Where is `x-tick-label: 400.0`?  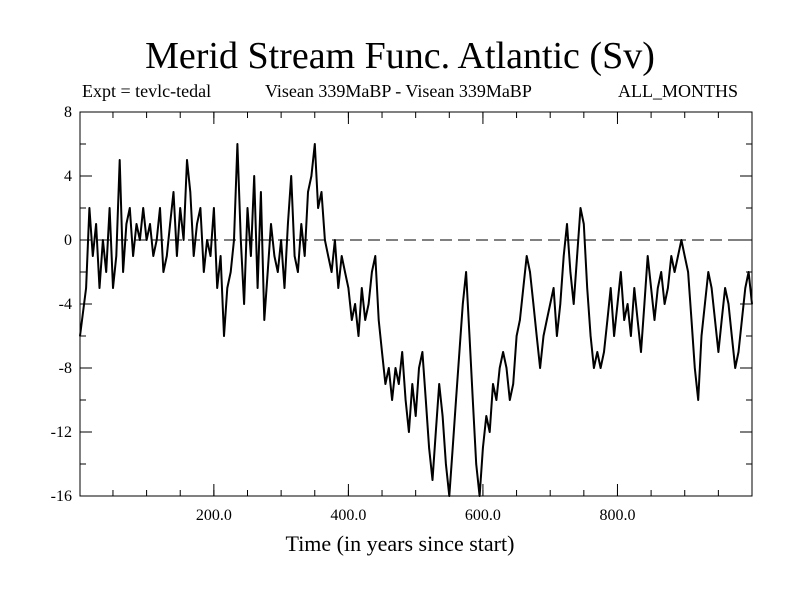 x-tick-label: 400.0 is located at coordinates (348, 515).